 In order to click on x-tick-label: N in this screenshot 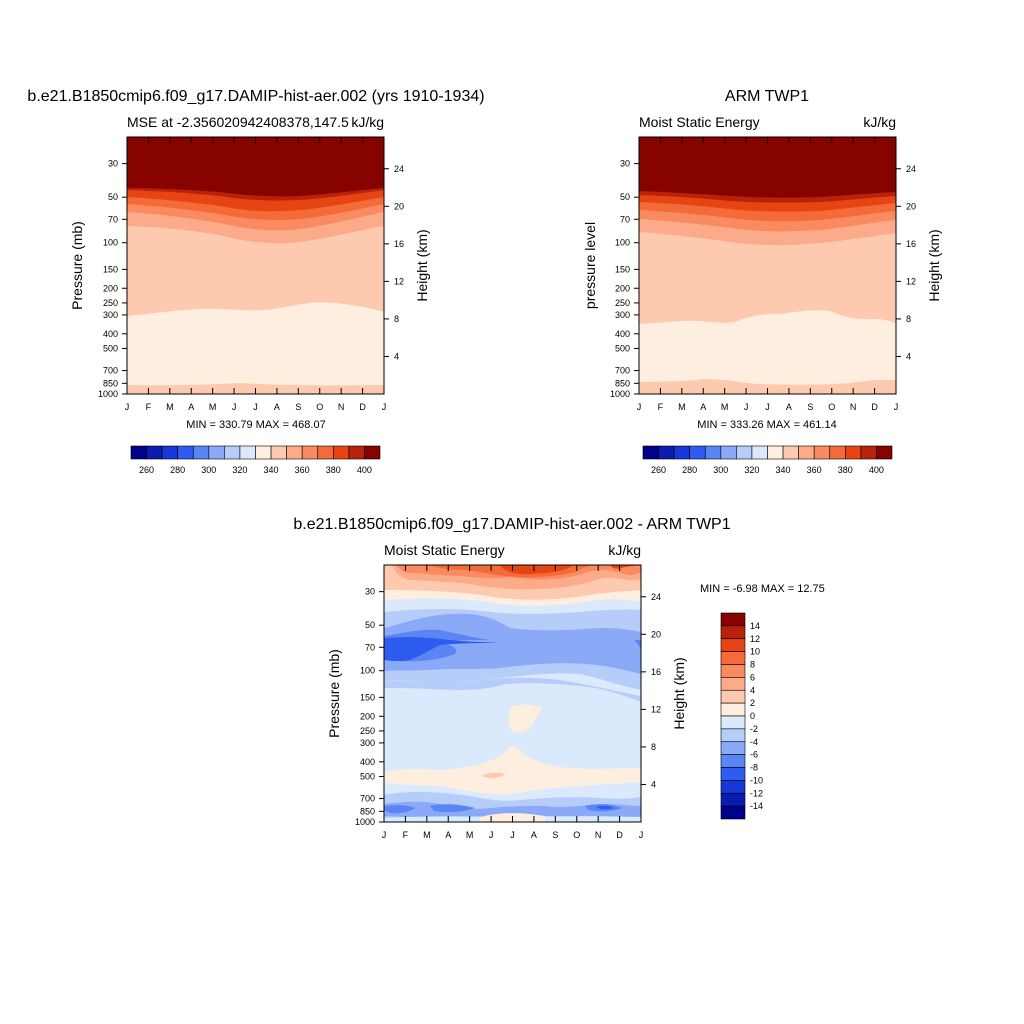, I will do `click(341, 407)`.